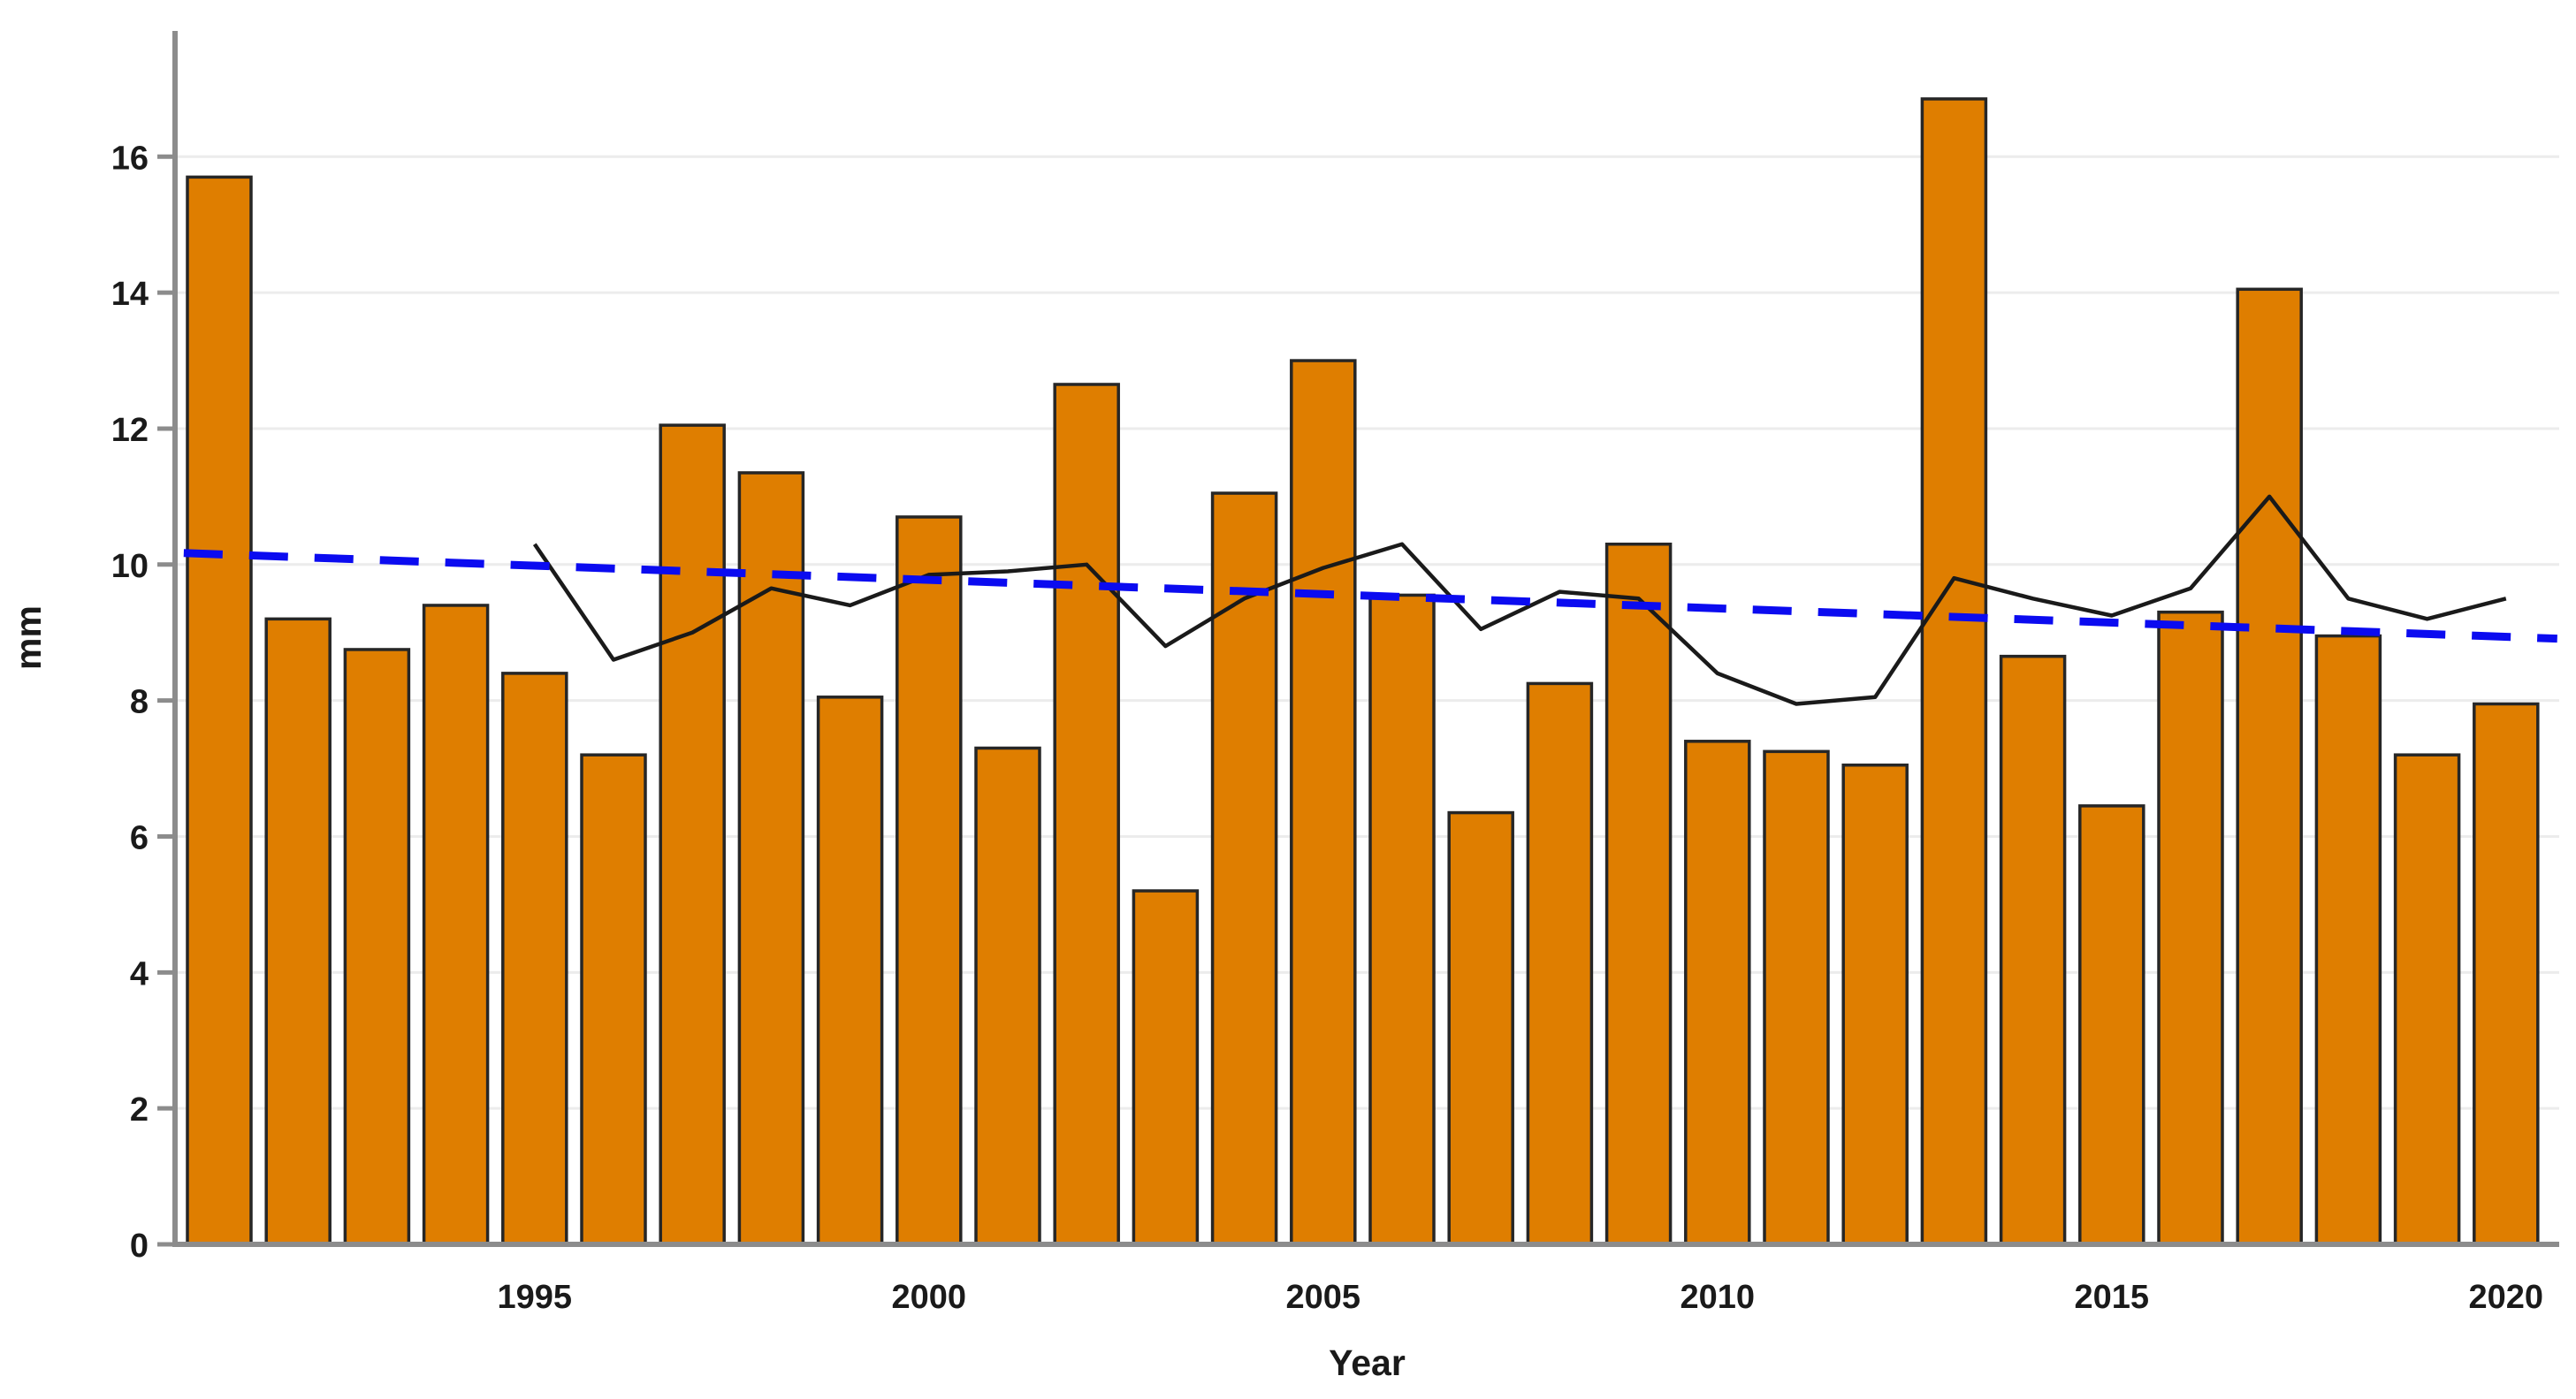 The image size is (2576, 1399). What do you see at coordinates (139, 1246) in the screenshot?
I see `y-tick-label: 0` at bounding box center [139, 1246].